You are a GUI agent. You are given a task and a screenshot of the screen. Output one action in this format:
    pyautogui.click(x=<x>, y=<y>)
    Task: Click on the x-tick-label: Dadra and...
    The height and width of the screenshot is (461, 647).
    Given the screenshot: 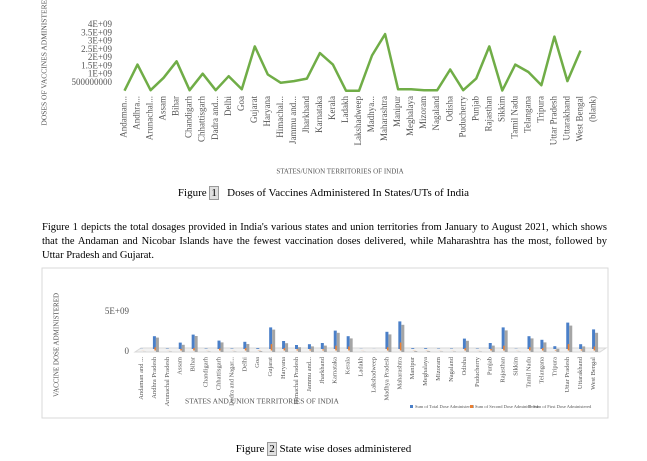 What is the action you would take?
    pyautogui.click(x=215, y=118)
    